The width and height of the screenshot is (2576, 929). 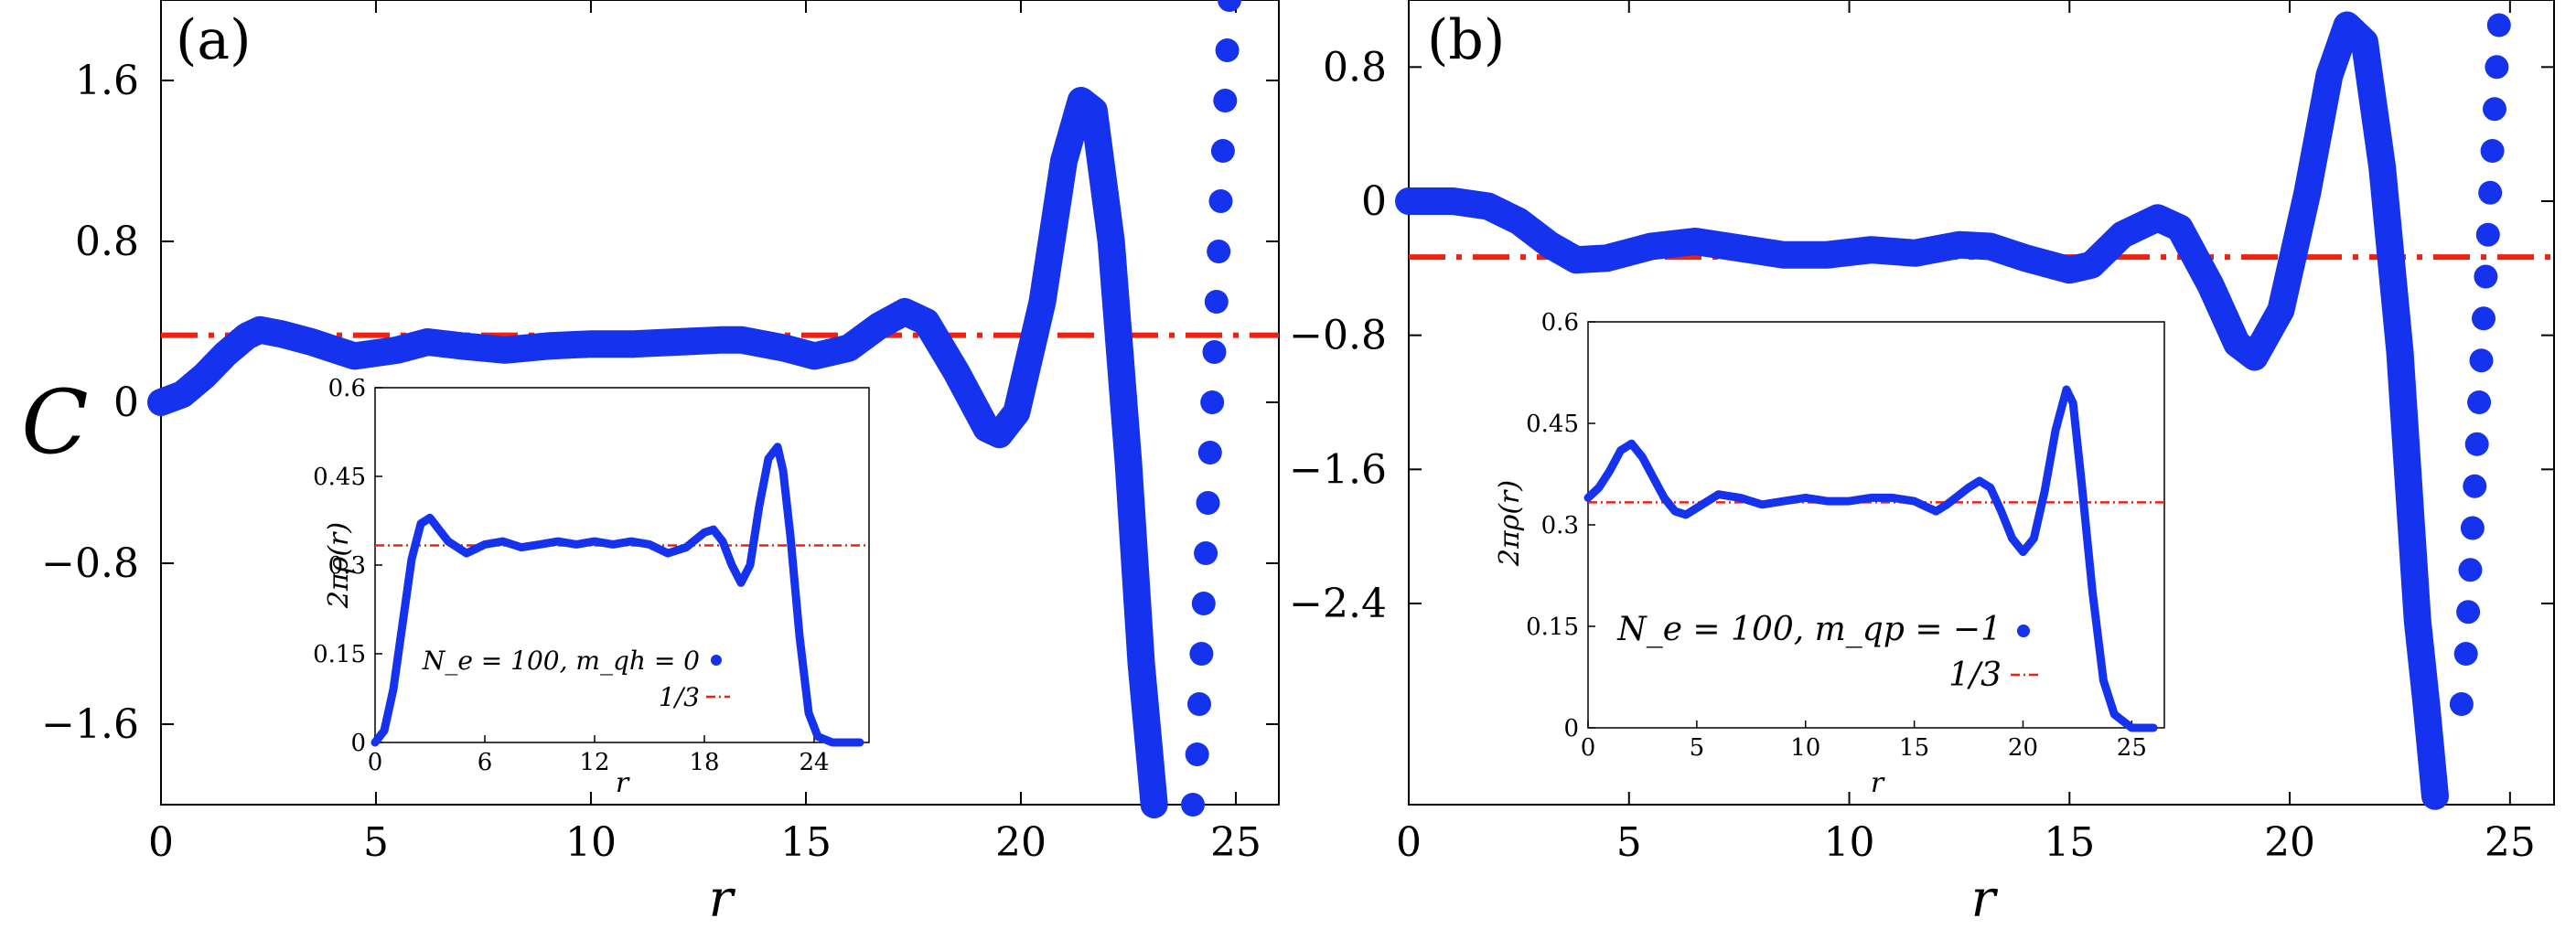 What do you see at coordinates (161, 843) in the screenshot?
I see `panel-a-xtick-label: 0` at bounding box center [161, 843].